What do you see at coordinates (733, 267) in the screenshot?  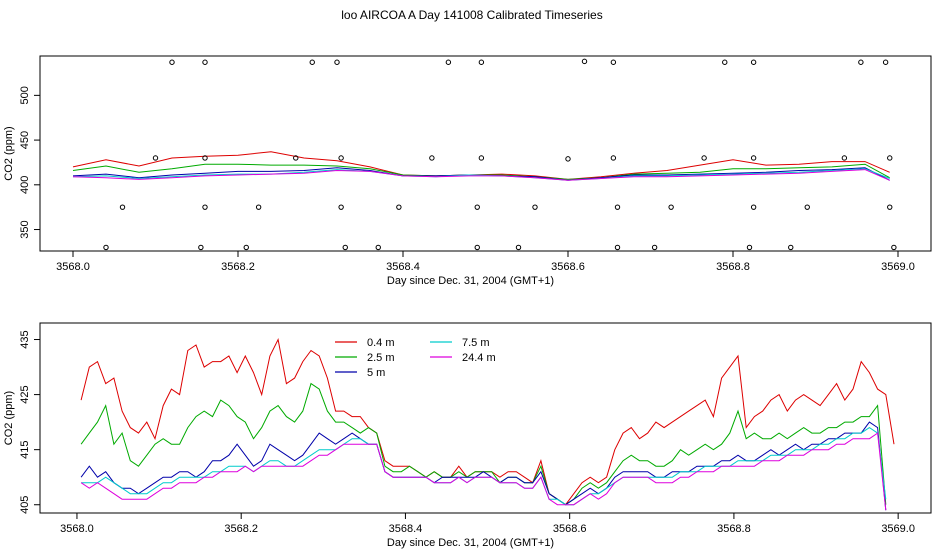 I see `top-x-tick-label: 3568.8` at bounding box center [733, 267].